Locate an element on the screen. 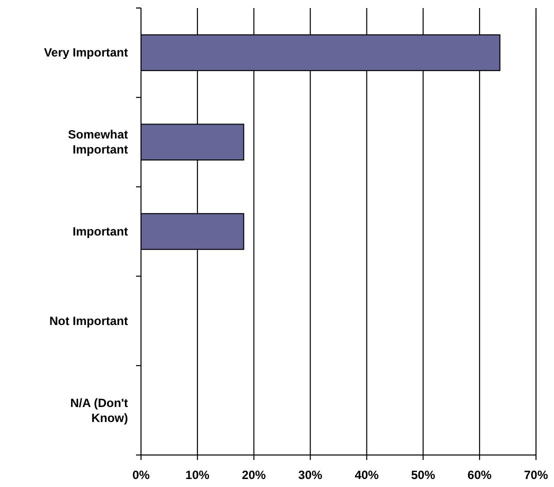 This screenshot has height=487, width=554. y-tick-label: Not Important is located at coordinates (88, 321).